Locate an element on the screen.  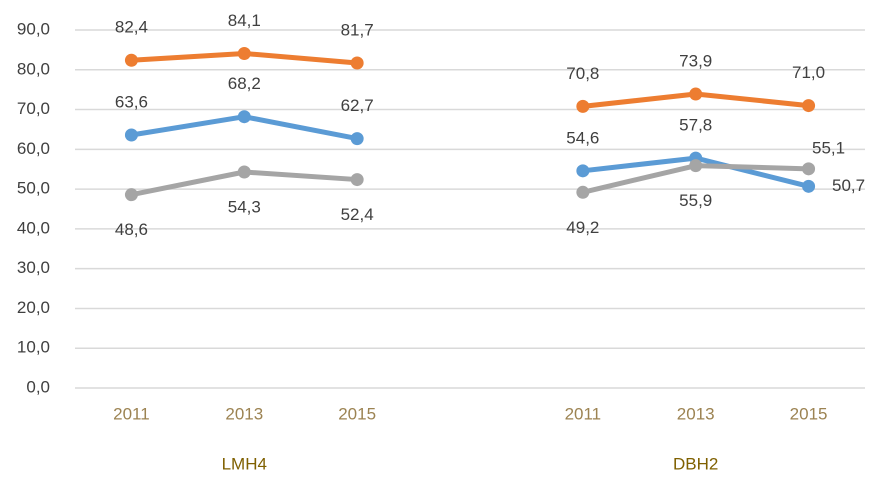
data-label: 84,1 is located at coordinates (244, 20).